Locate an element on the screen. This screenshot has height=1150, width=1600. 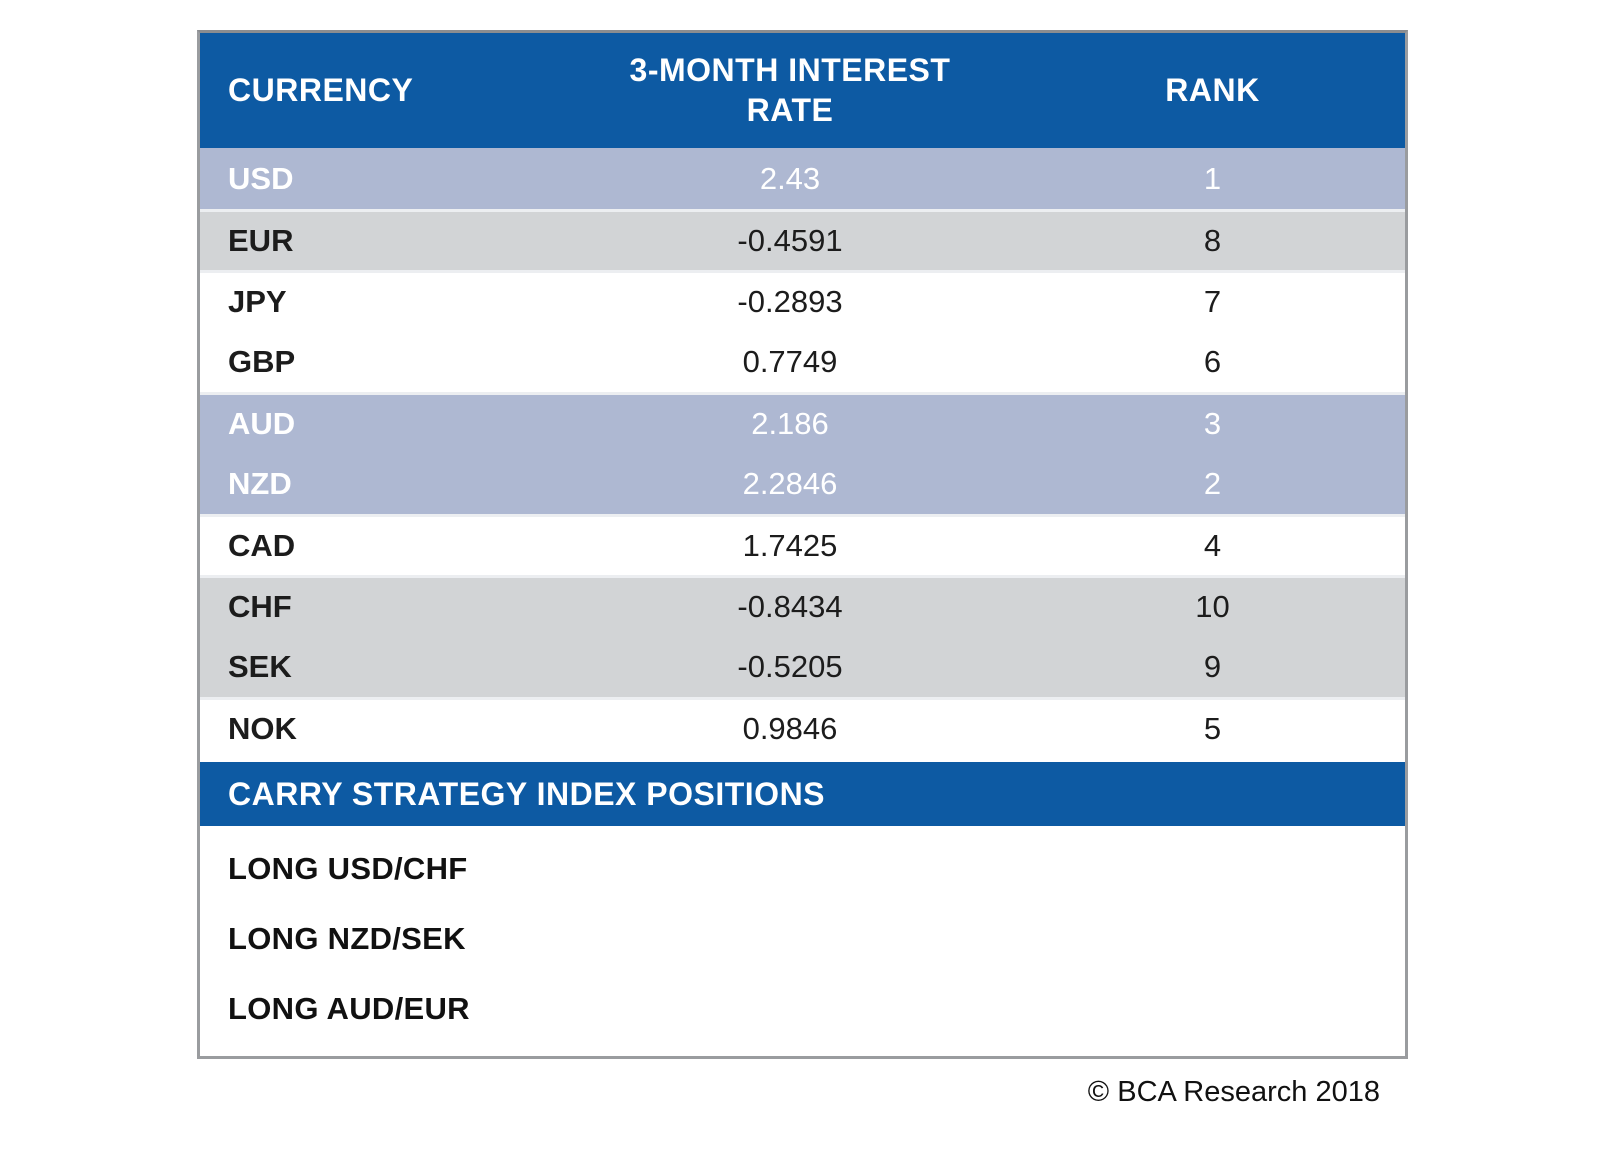
currency-code: CAD is located at coordinates (262, 545).